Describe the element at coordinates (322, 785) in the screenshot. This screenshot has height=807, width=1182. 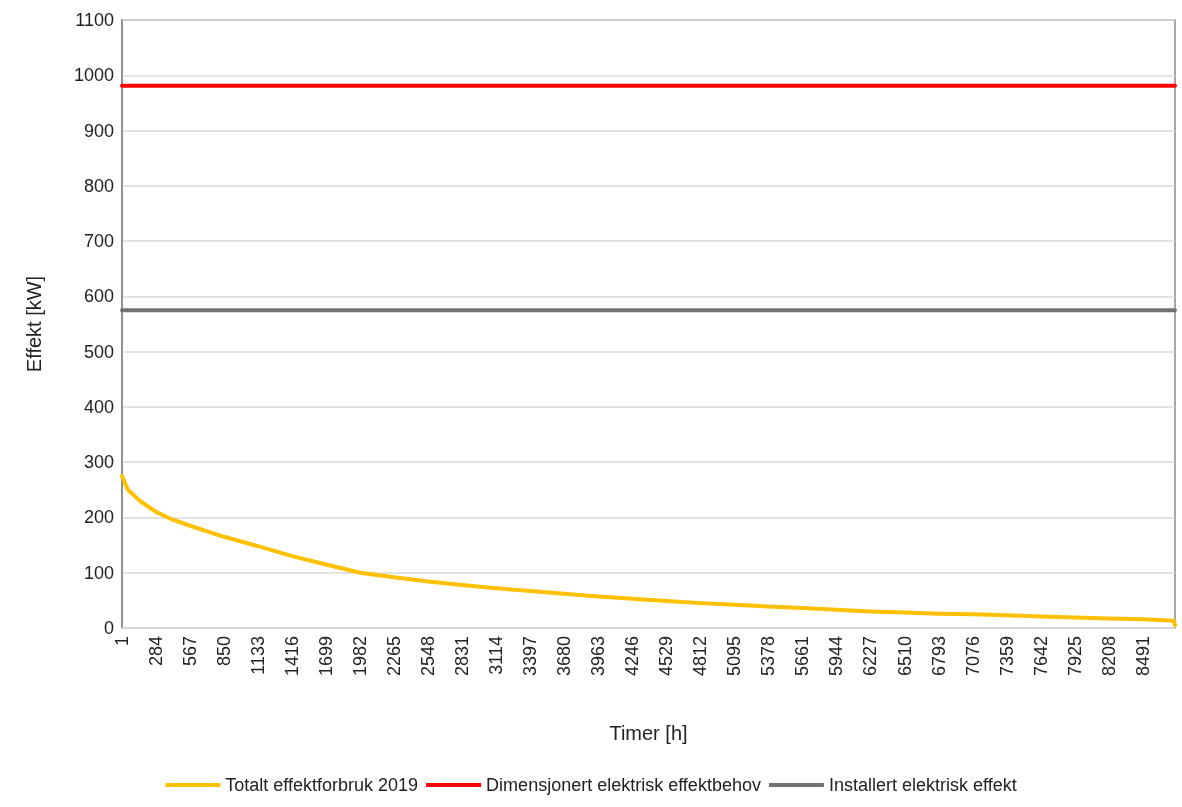
I see `legend-label: Totalt effektforbruk 2019` at that location.